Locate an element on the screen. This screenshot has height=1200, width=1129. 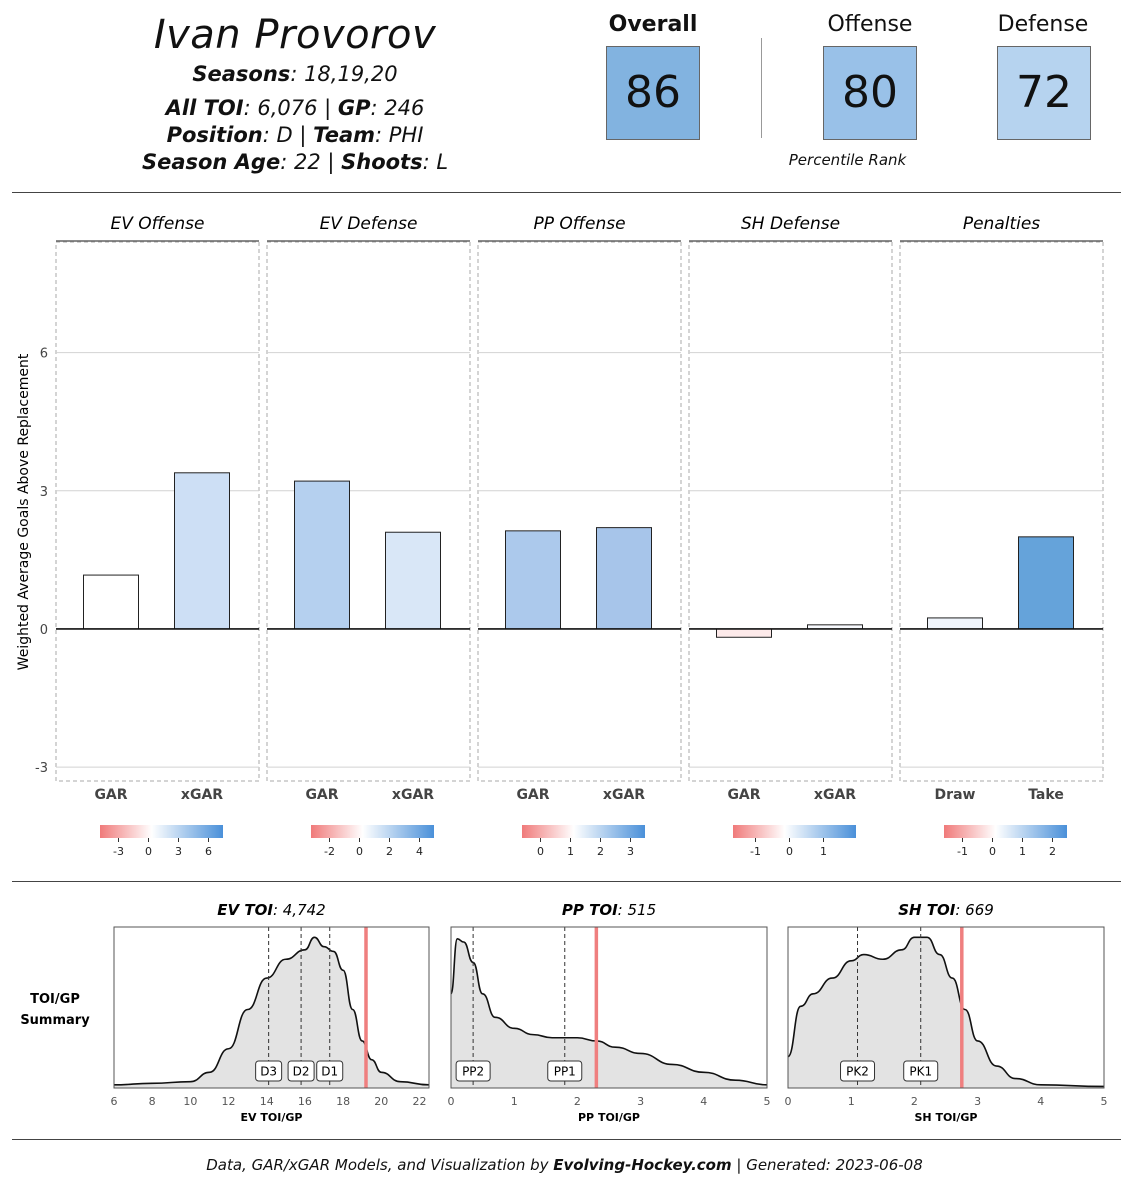
seasons-value: : 18,19,20 is located at coordinates (344, 74).